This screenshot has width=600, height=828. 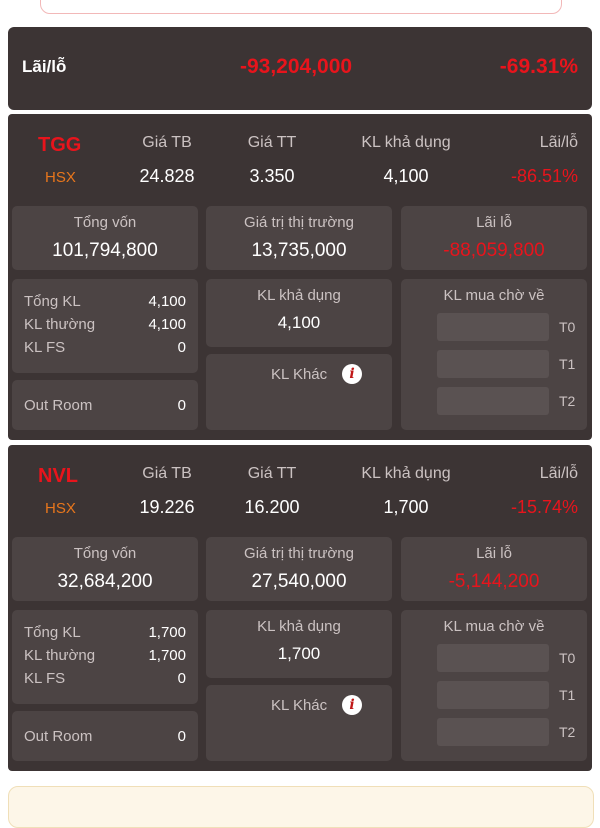 I want to click on quantity-box: Tổng KL 1,700 KL thường 1,700 KL FS 0, so click(x=105, y=657).